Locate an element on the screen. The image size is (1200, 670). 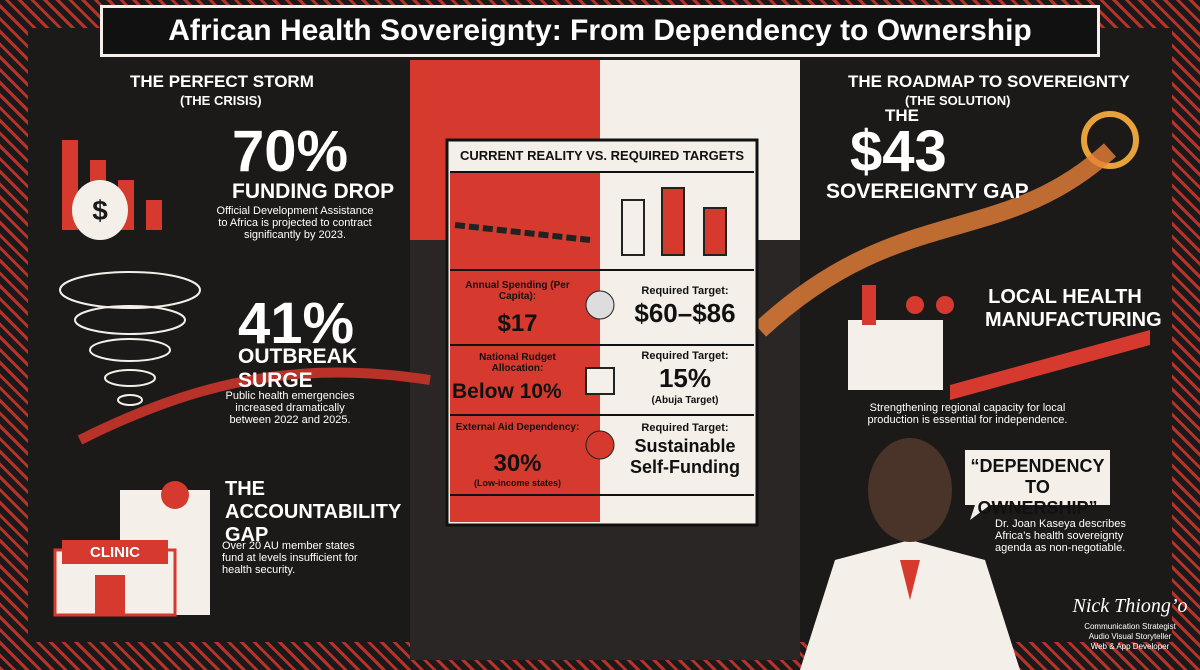
target-value: Sustainable Self-Funding is located at coordinates (685, 456).